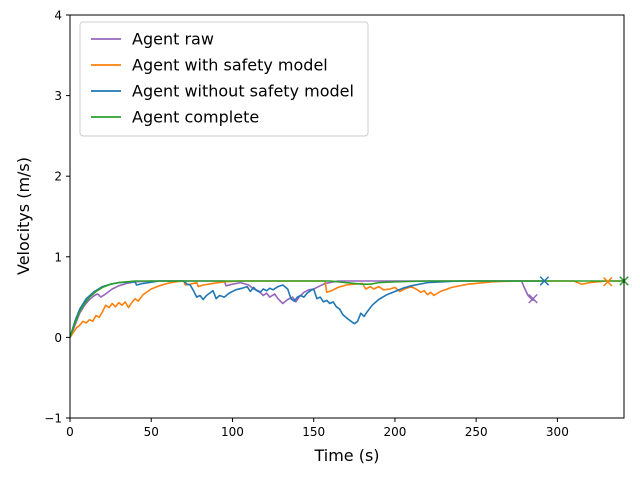  I want to click on x-tick-label: 300, so click(557, 432).